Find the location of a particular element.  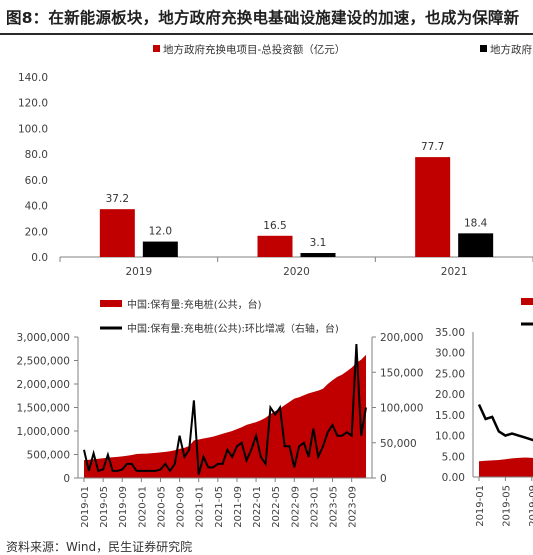

x-tick-label-2: 2023-05 is located at coordinates (334, 507).